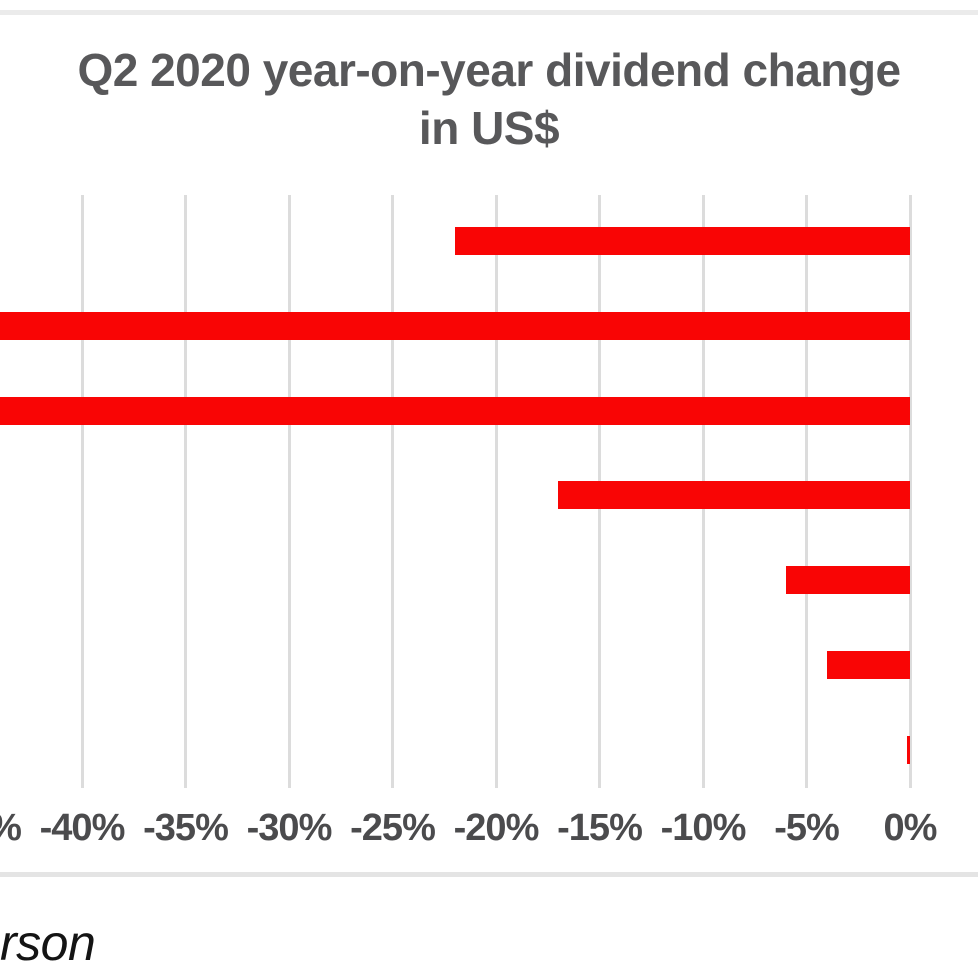 This screenshot has height=978, width=978. What do you see at coordinates (910, 828) in the screenshot?
I see `x-tick-label: 0%` at bounding box center [910, 828].